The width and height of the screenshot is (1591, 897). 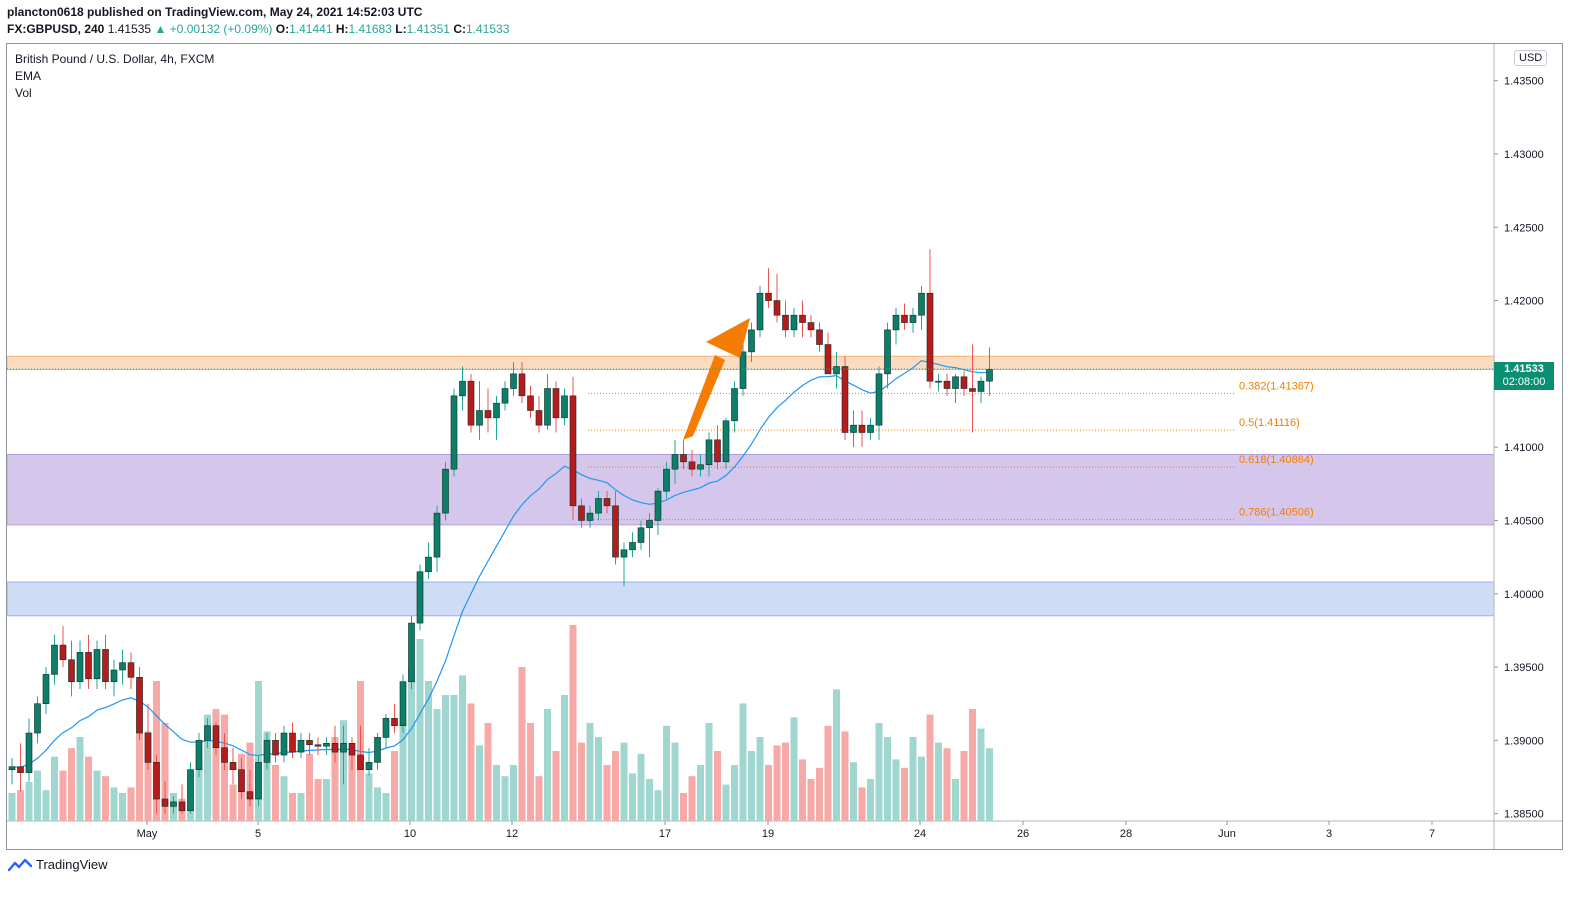 What do you see at coordinates (1531, 58) in the screenshot?
I see `currency-badge: USD` at bounding box center [1531, 58].